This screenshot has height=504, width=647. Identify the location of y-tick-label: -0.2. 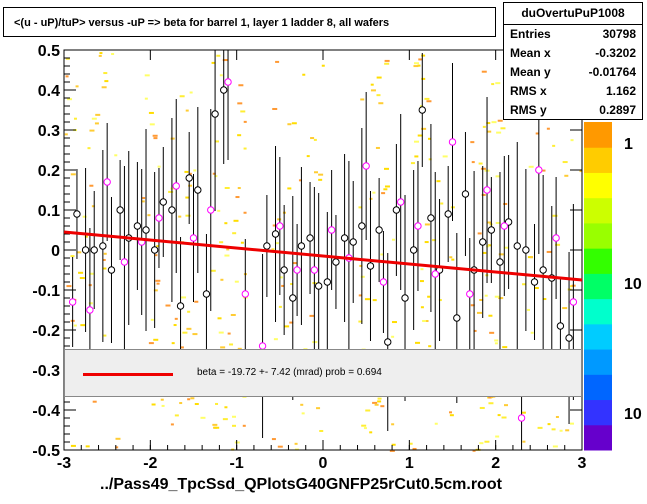
(46, 331).